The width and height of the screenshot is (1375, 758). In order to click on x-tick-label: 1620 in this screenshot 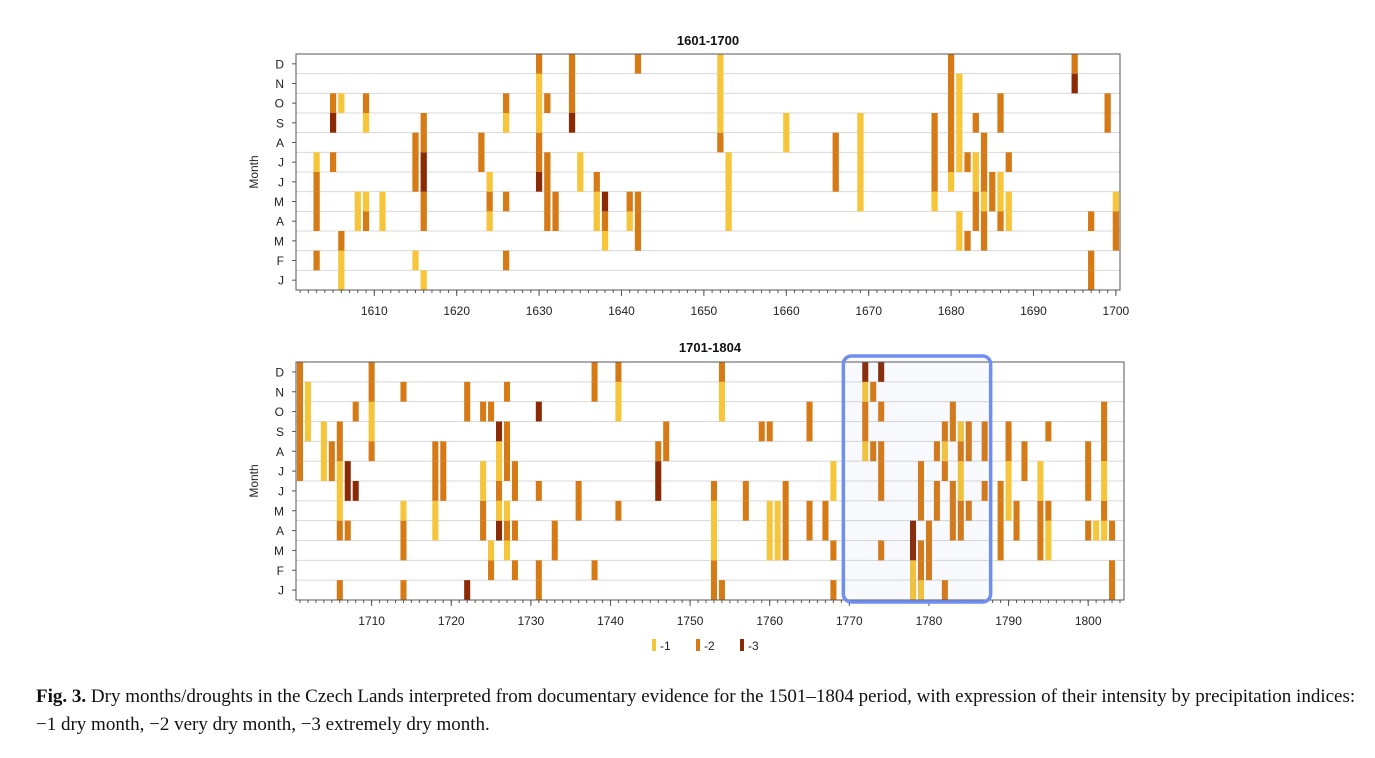, I will do `click(456, 311)`.